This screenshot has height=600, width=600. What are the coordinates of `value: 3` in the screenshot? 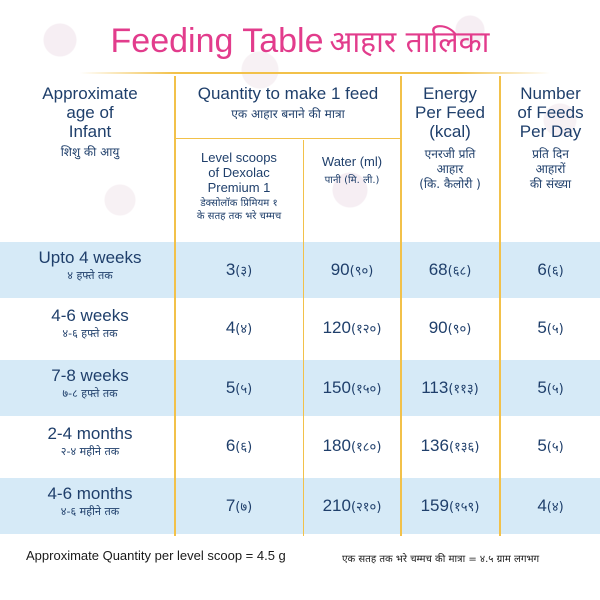 It's located at (230, 269).